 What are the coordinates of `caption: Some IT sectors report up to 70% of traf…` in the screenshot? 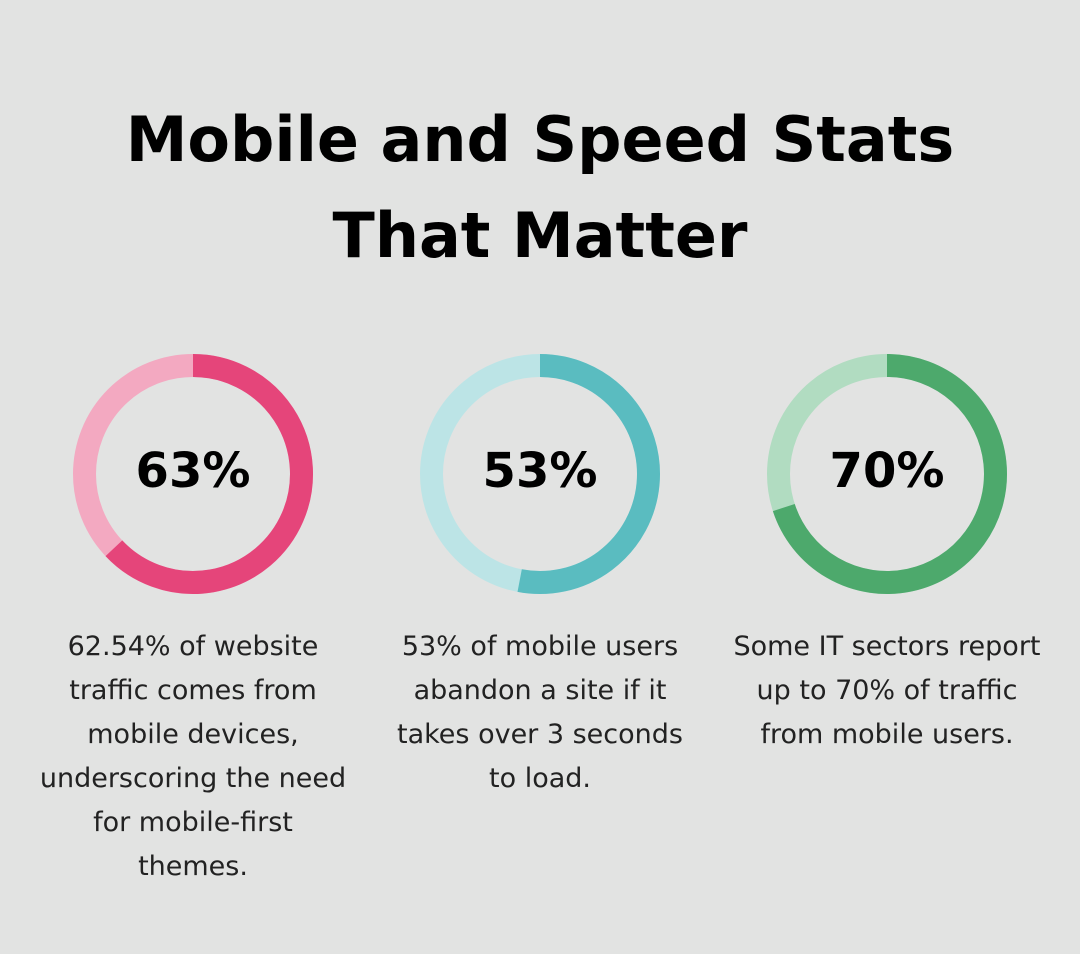 It's located at (887, 690).